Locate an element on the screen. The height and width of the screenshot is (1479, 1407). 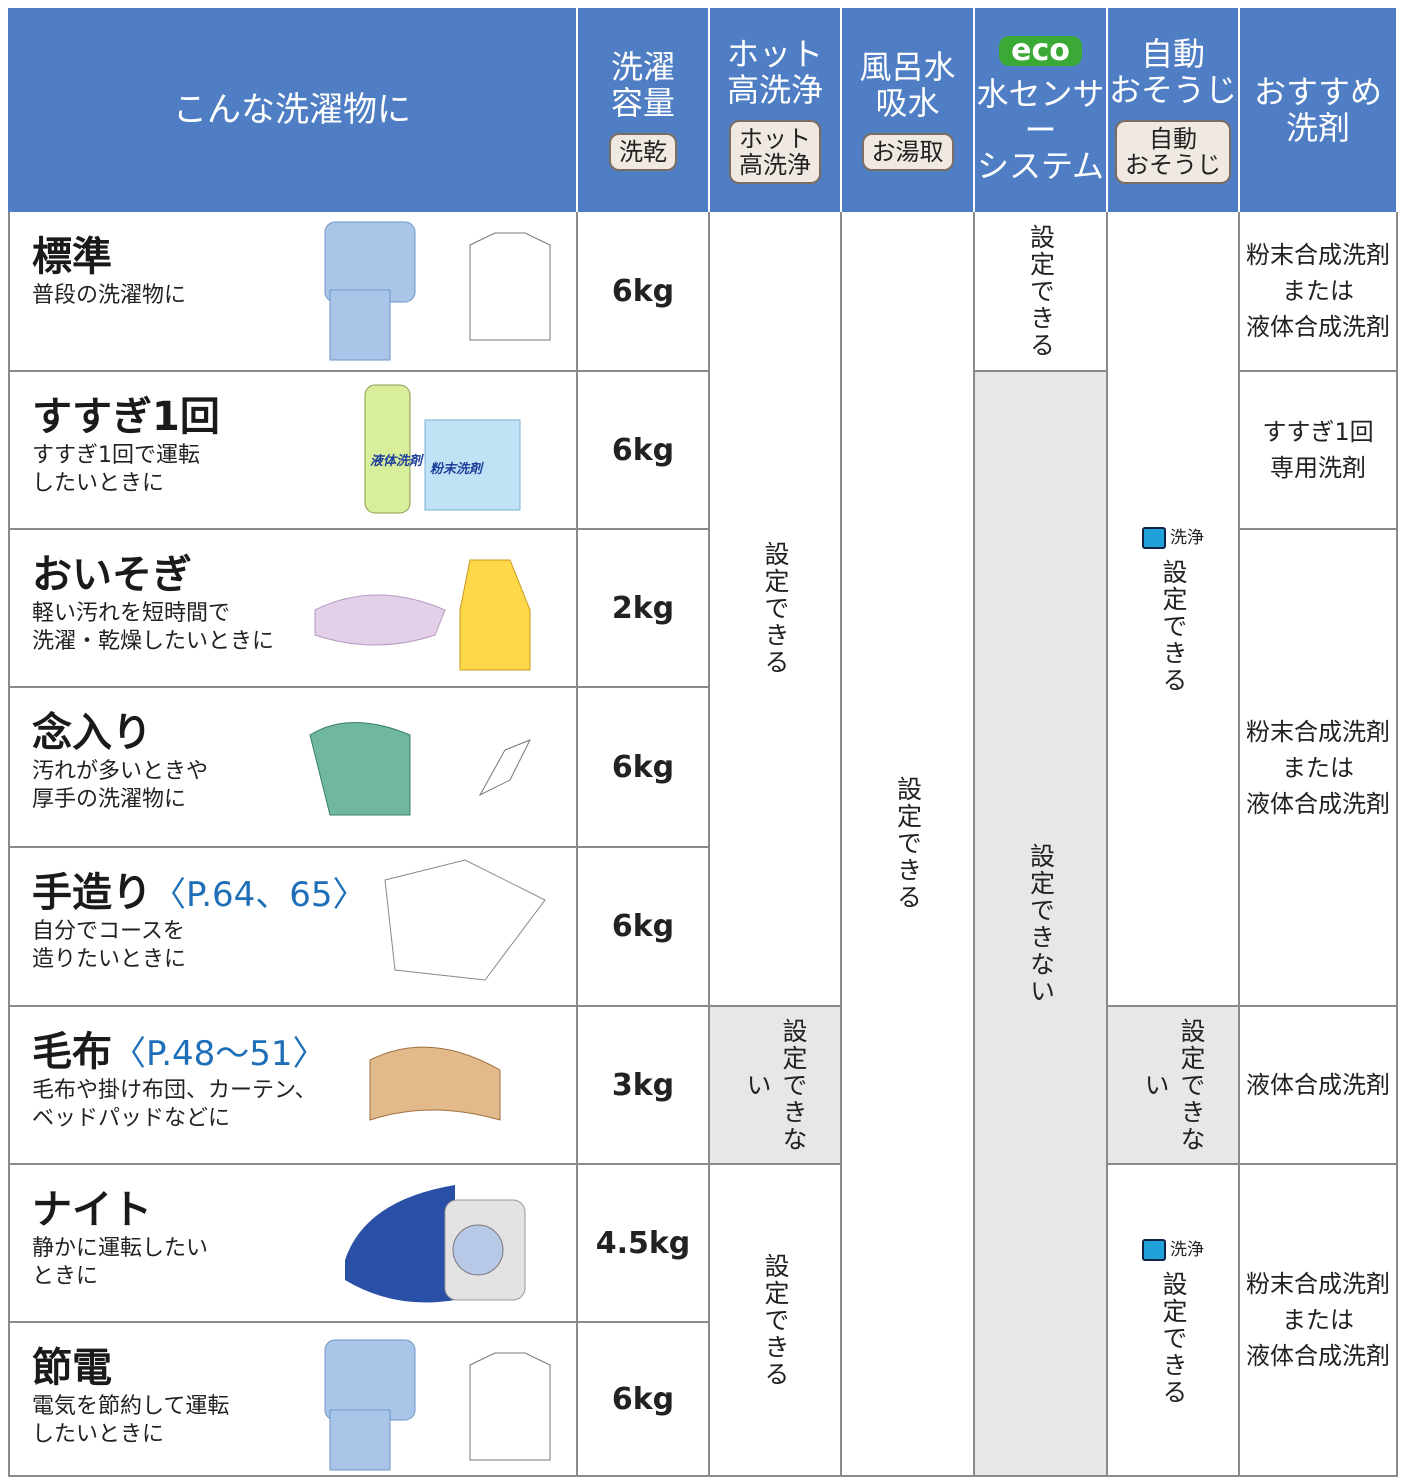
course-title: 標準 is located at coordinates (72, 253).